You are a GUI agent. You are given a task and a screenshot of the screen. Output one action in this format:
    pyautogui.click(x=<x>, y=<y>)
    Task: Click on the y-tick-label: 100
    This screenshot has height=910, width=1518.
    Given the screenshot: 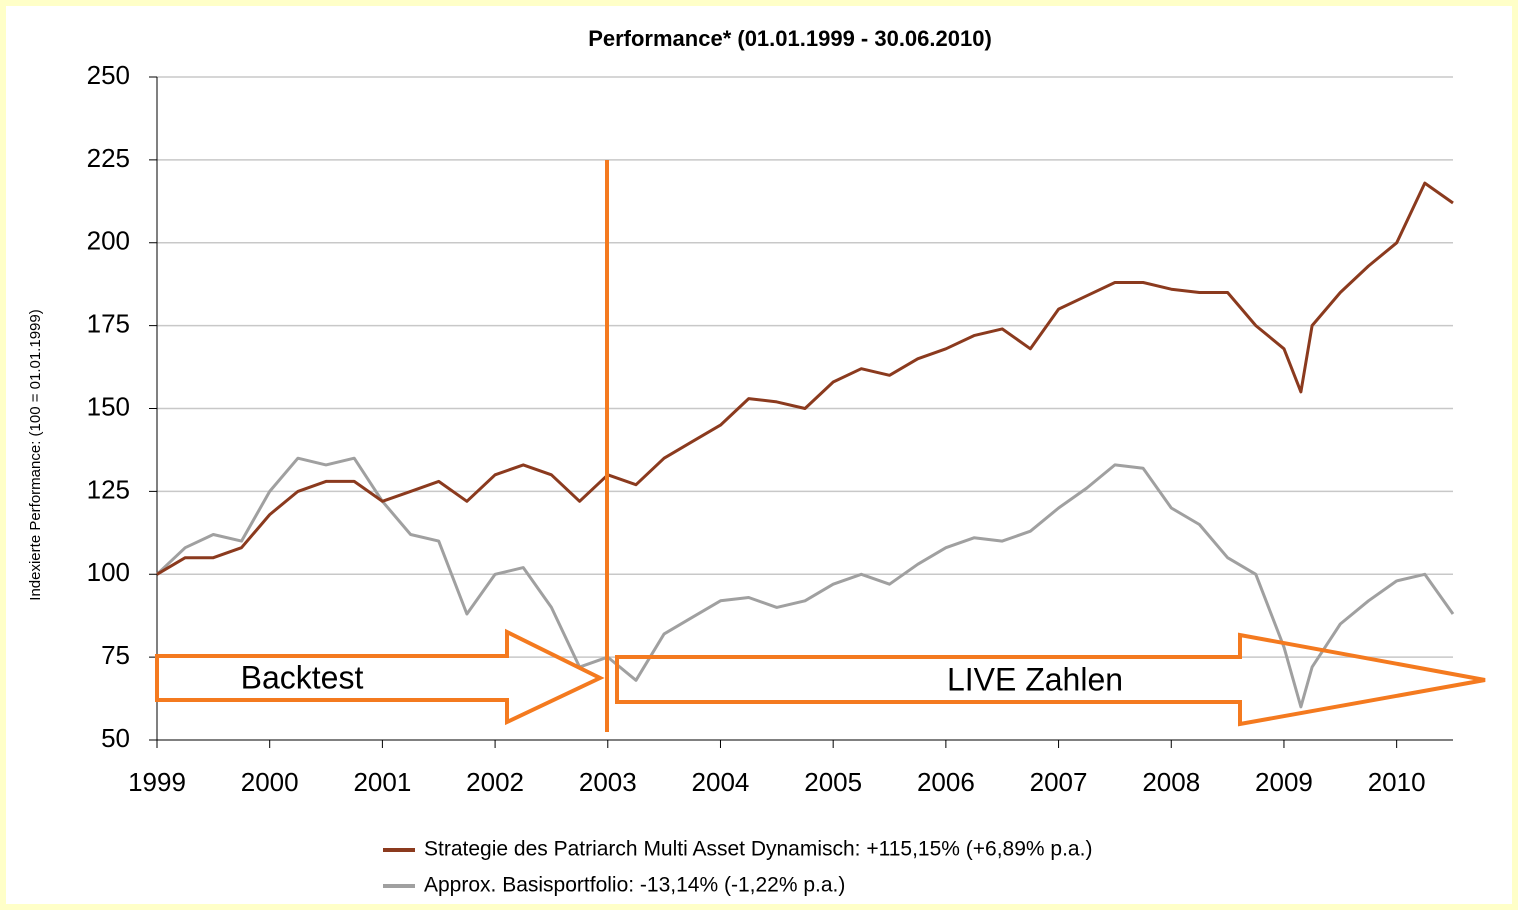 What is the action you would take?
    pyautogui.click(x=108, y=572)
    